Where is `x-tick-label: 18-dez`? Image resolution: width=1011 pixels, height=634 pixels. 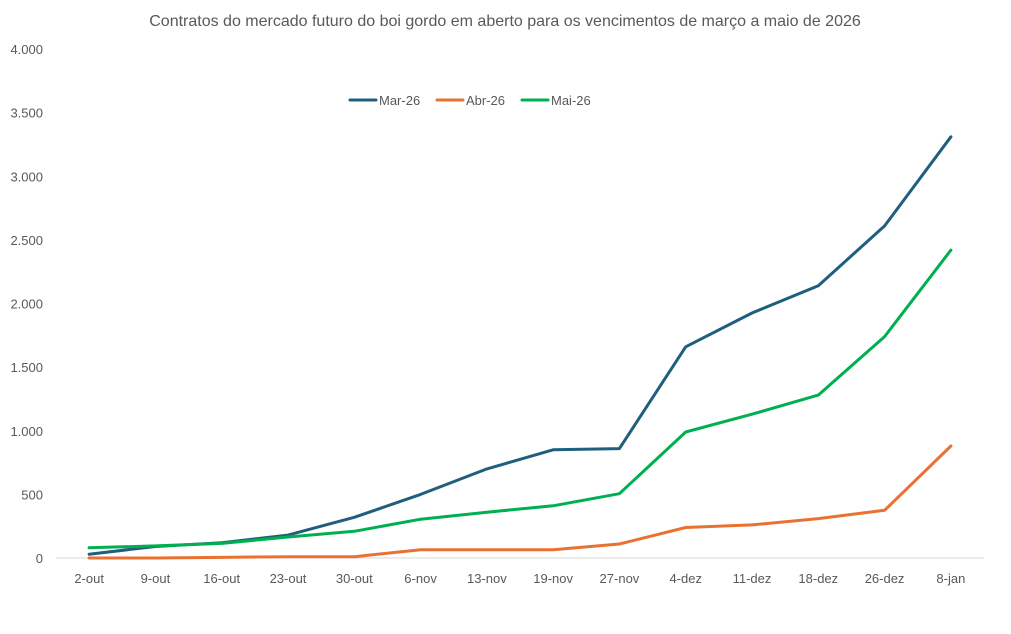 x-tick-label: 18-dez is located at coordinates (818, 578).